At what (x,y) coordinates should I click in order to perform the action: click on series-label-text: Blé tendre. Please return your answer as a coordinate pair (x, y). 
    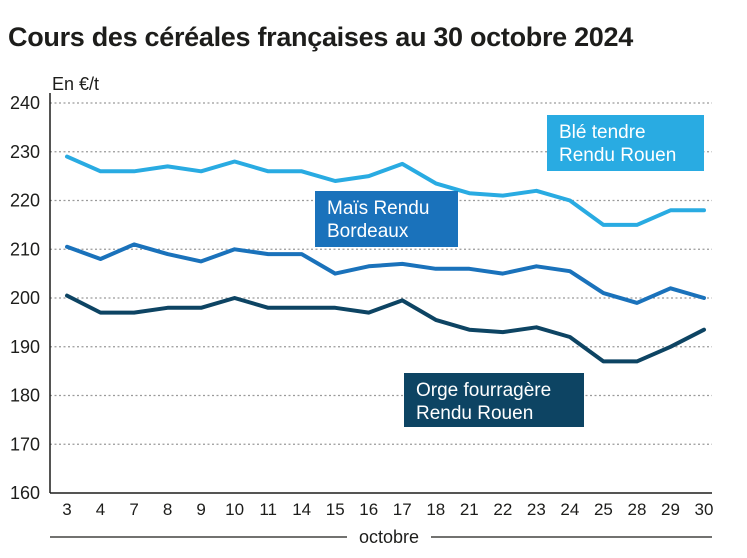
    Looking at the image, I should click on (602, 132).